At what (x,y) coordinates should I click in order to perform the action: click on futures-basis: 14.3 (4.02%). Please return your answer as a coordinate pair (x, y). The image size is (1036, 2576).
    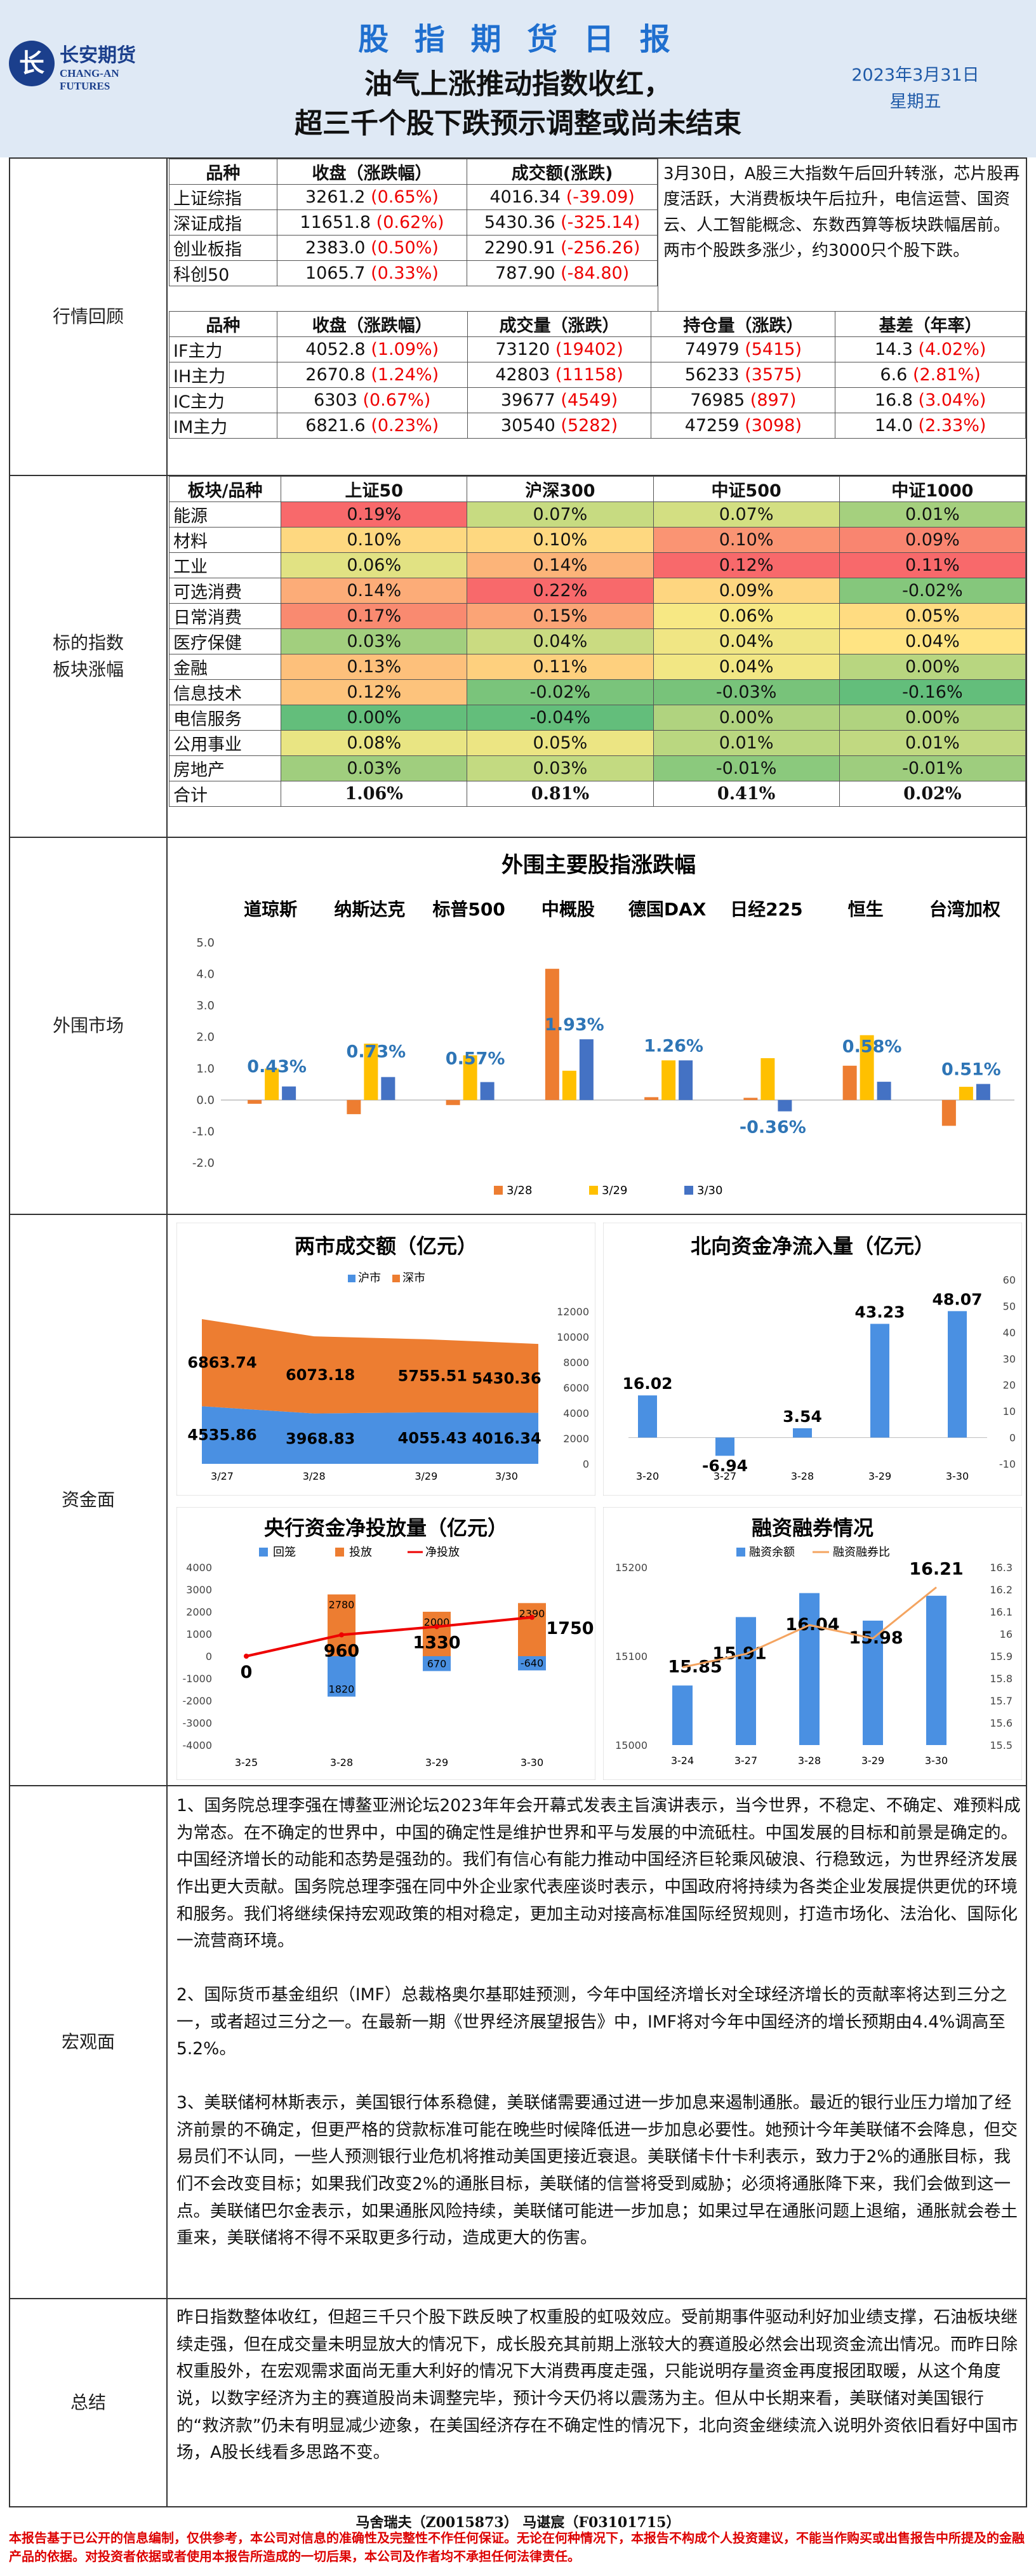
    Looking at the image, I should click on (930, 349).